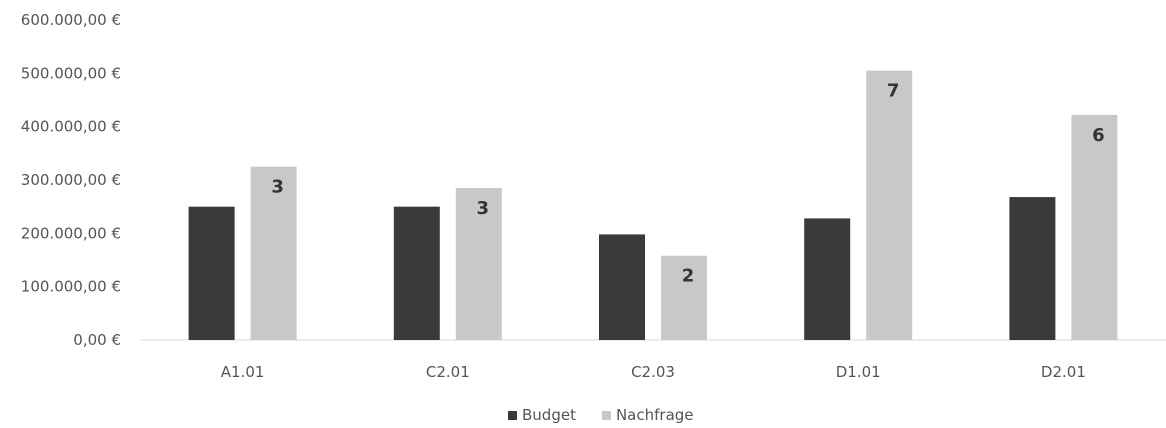 This screenshot has height=428, width=1166. I want to click on y-tick-label: 200.000,00 €, so click(71, 233).